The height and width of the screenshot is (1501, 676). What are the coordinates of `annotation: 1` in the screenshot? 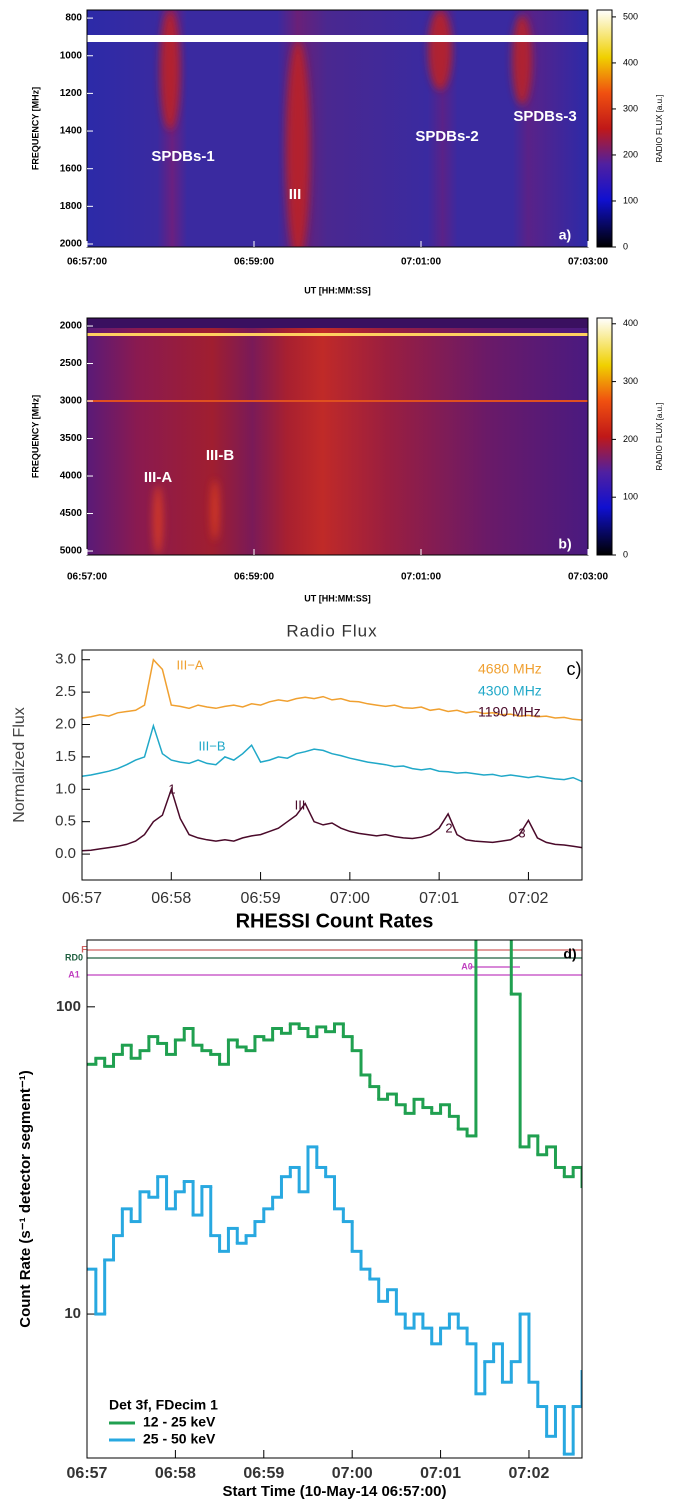 It's located at (171, 788).